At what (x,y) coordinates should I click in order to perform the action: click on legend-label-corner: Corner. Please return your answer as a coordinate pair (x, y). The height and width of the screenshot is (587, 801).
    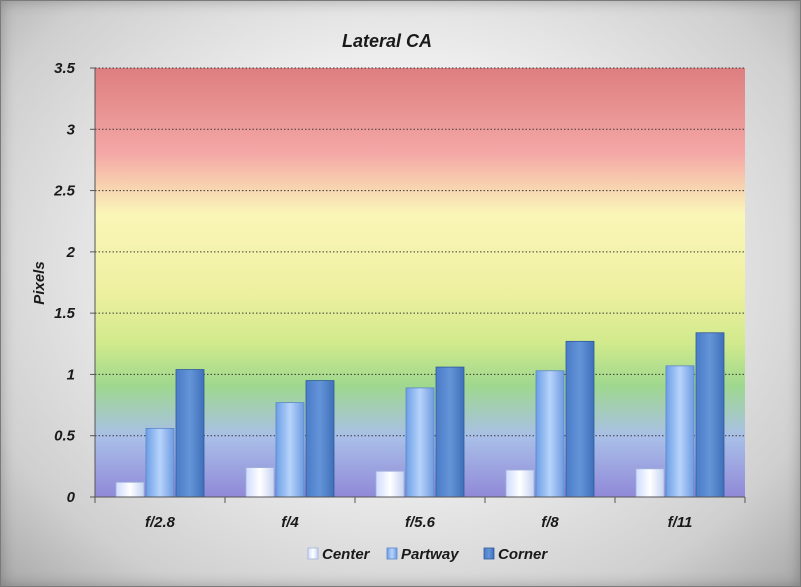
    Looking at the image, I should click on (523, 554).